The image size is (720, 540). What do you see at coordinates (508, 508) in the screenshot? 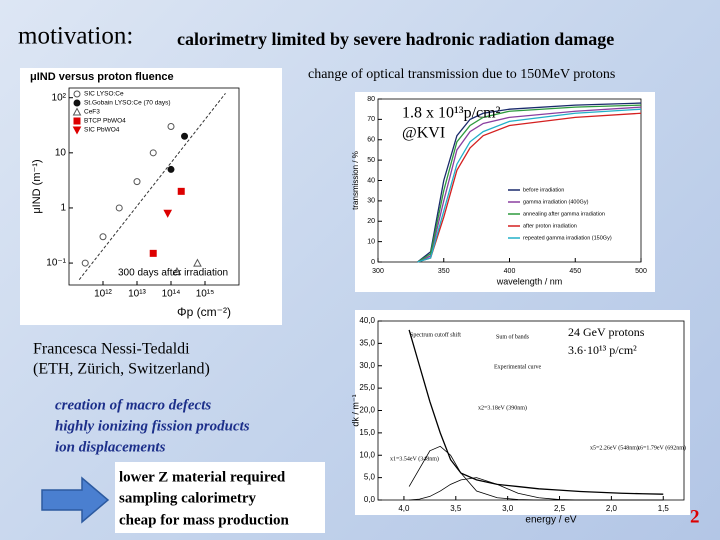
I see `x-tick-label: 3,0` at bounding box center [508, 508].